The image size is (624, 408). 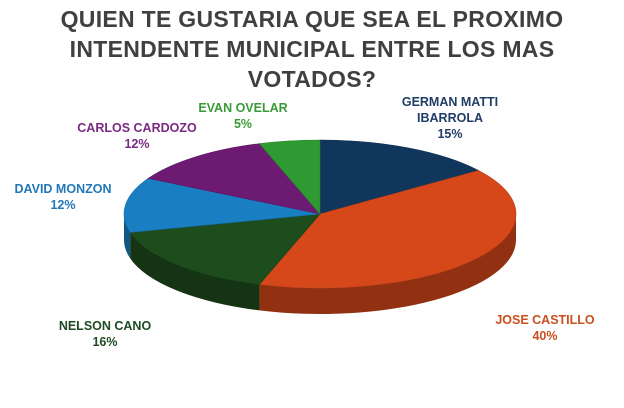 What do you see at coordinates (105, 334) in the screenshot?
I see `slice-label-nelson-cano: NELSON CANO 16%` at bounding box center [105, 334].